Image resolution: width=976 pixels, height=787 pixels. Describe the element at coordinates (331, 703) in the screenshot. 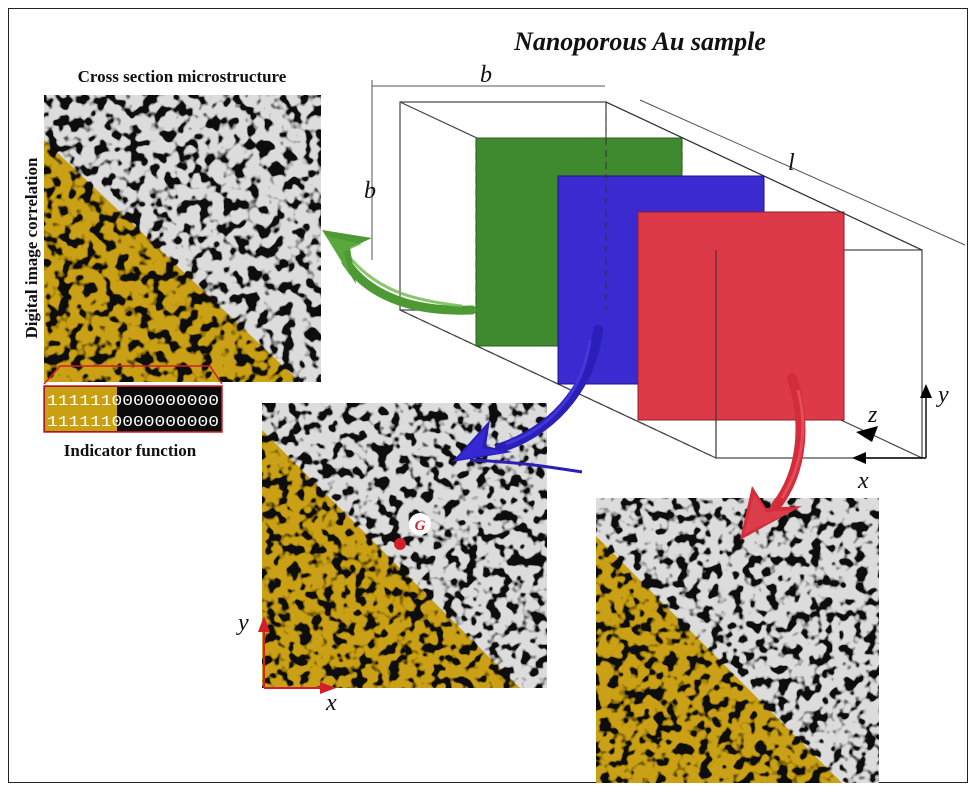

I see `small-axis-x-label: x` at that location.